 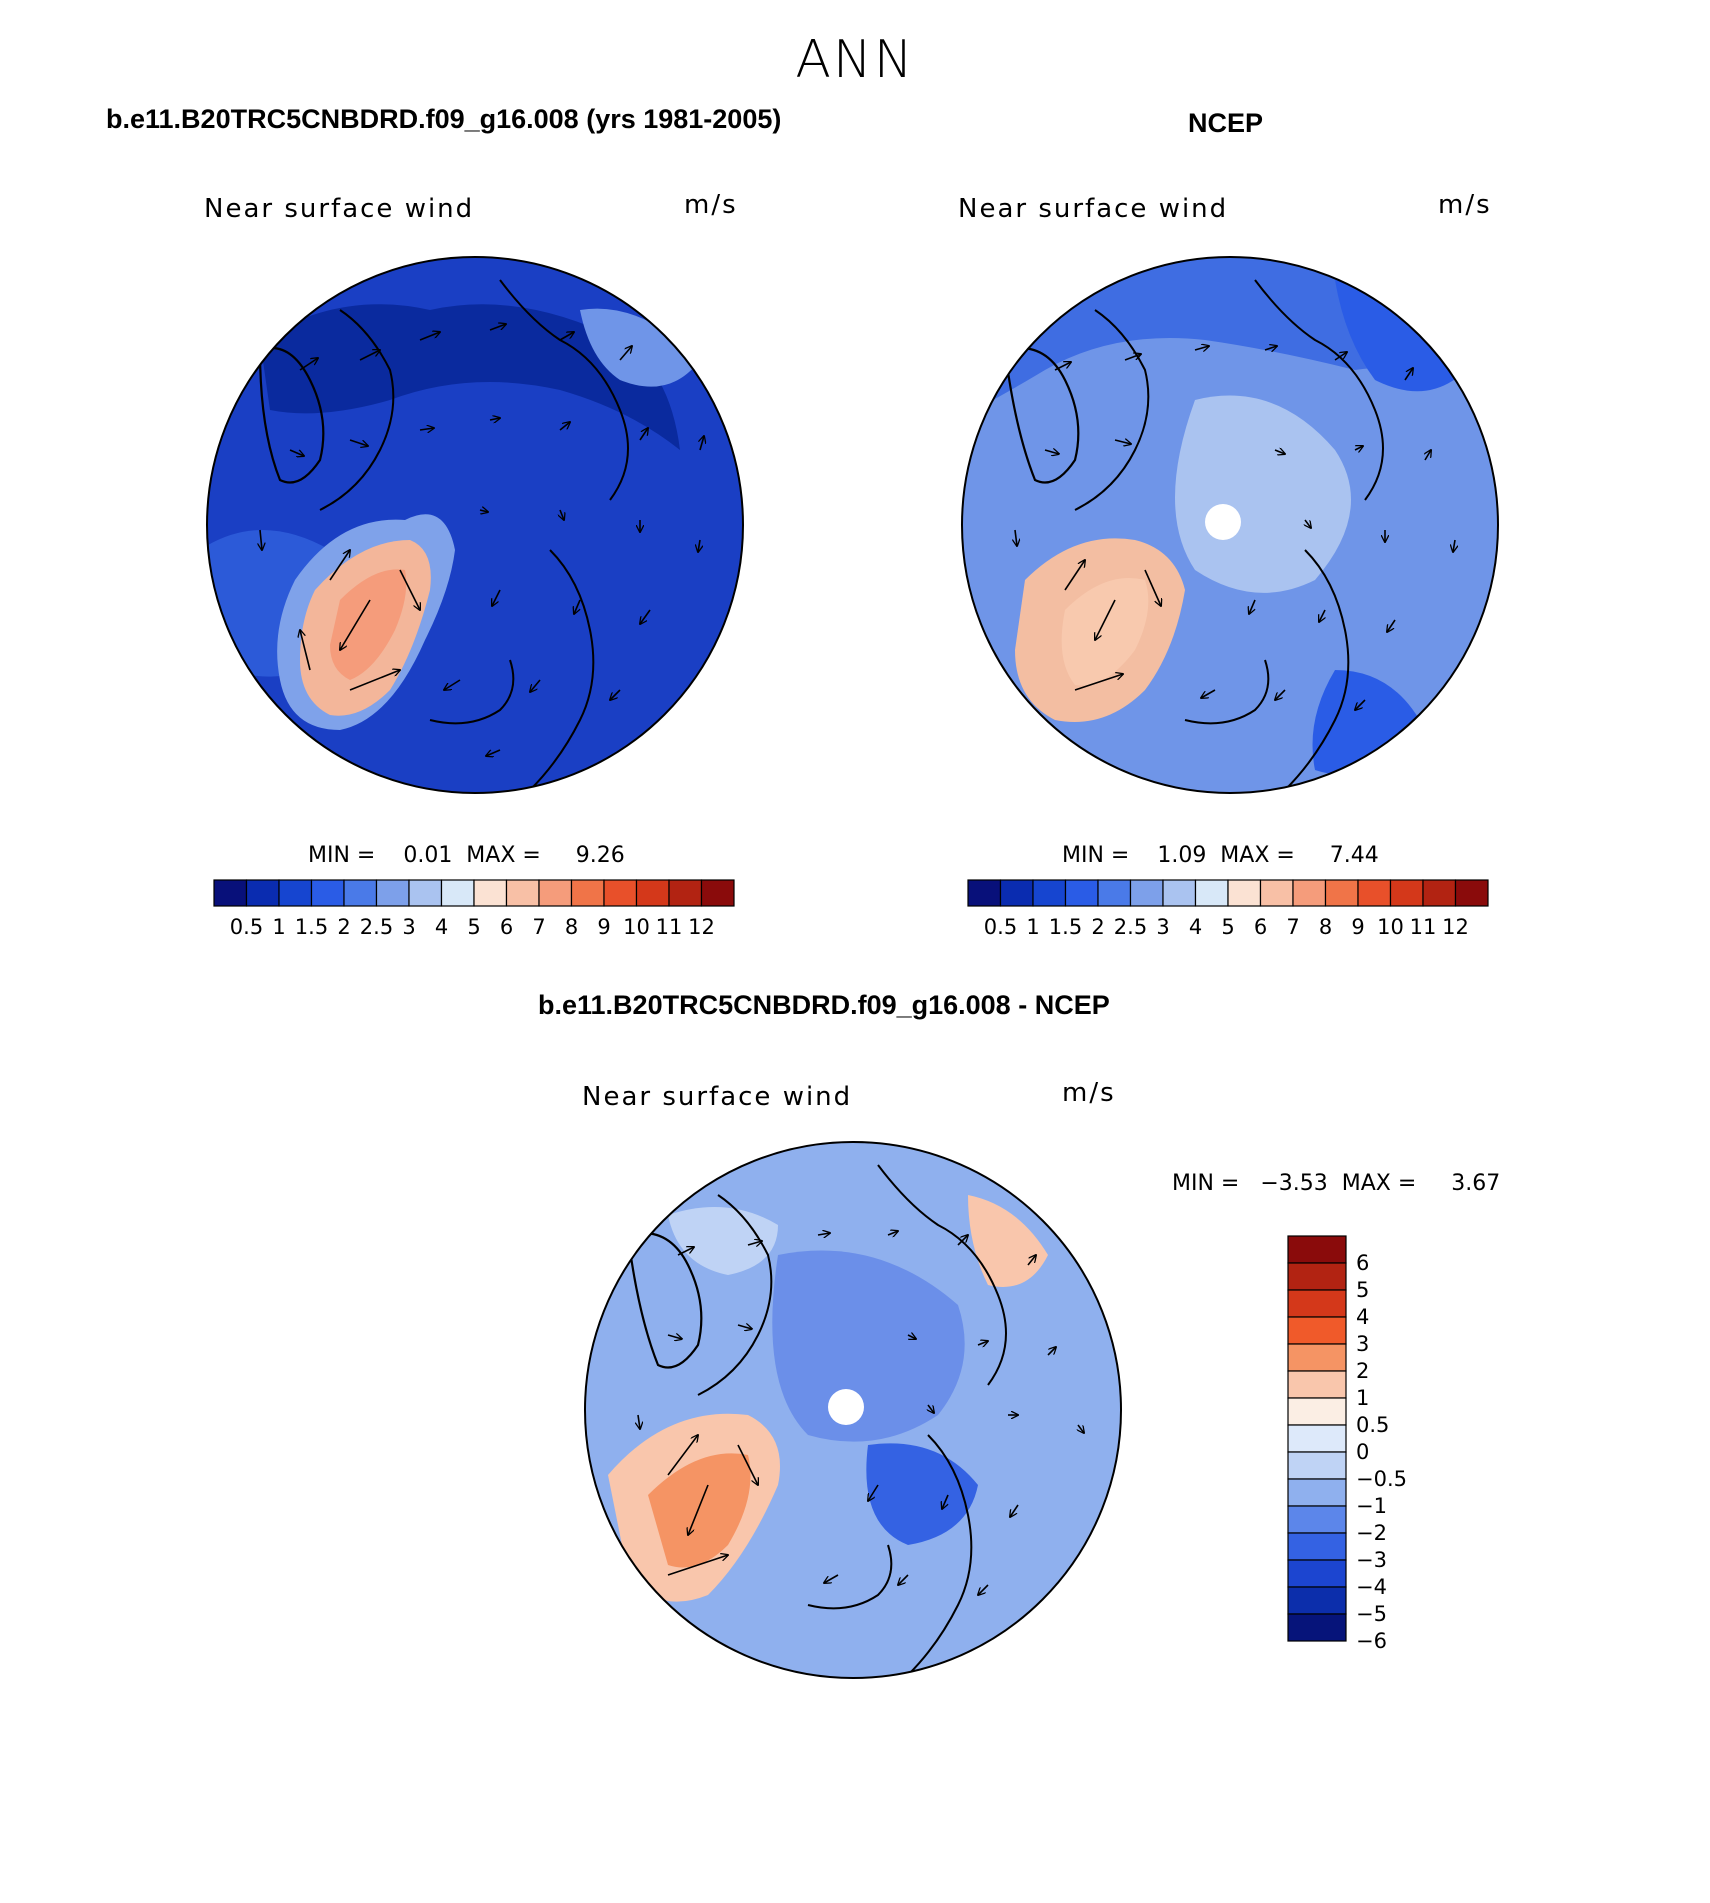 What do you see at coordinates (1371, 1587) in the screenshot?
I see `colorbar-label: −4` at bounding box center [1371, 1587].